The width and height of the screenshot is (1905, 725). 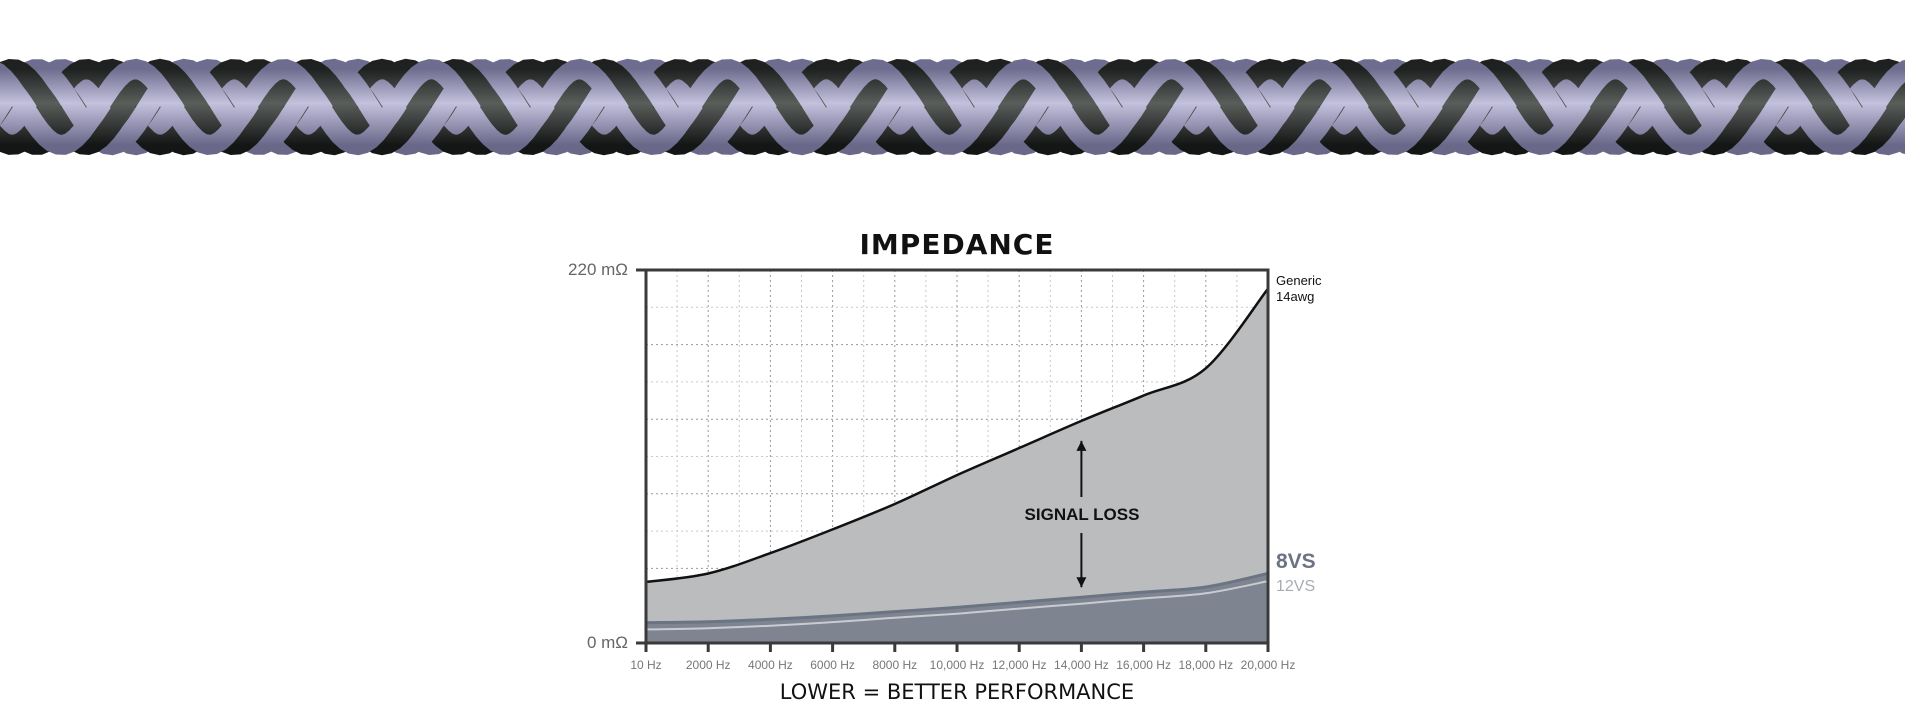 What do you see at coordinates (708, 665) in the screenshot?
I see `x-tick-label: 2000 Hz` at bounding box center [708, 665].